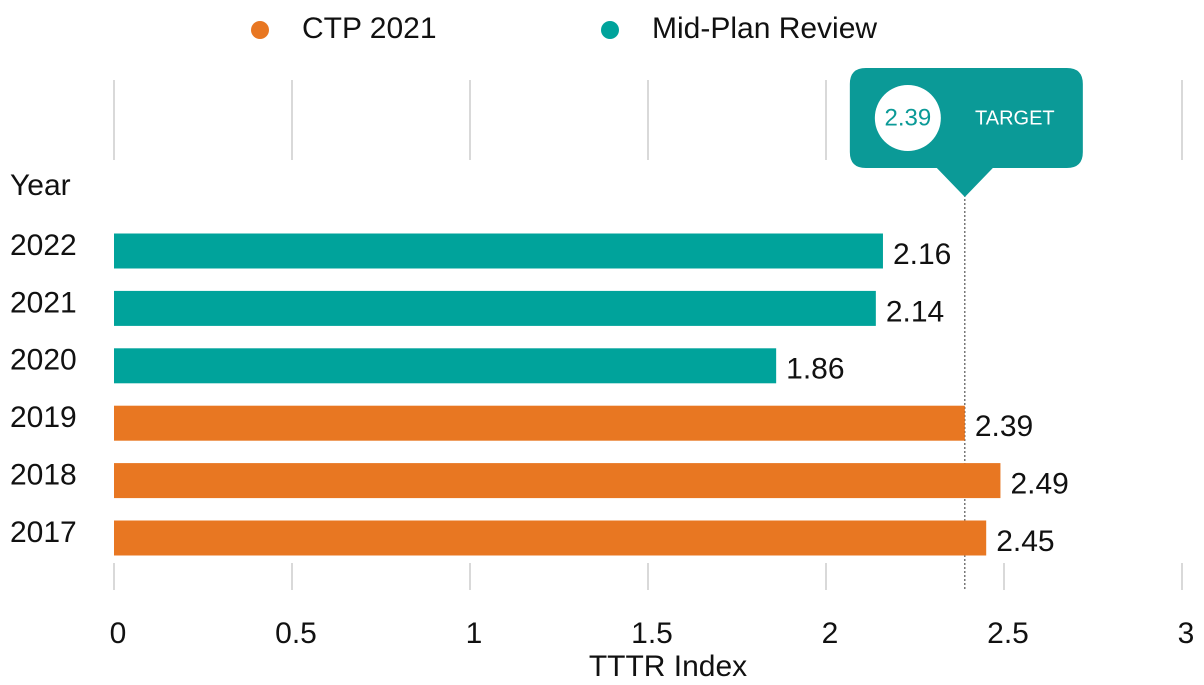 The image size is (1204, 685). Describe the element at coordinates (922, 254) in the screenshot. I see `value-label: 2.16` at that location.